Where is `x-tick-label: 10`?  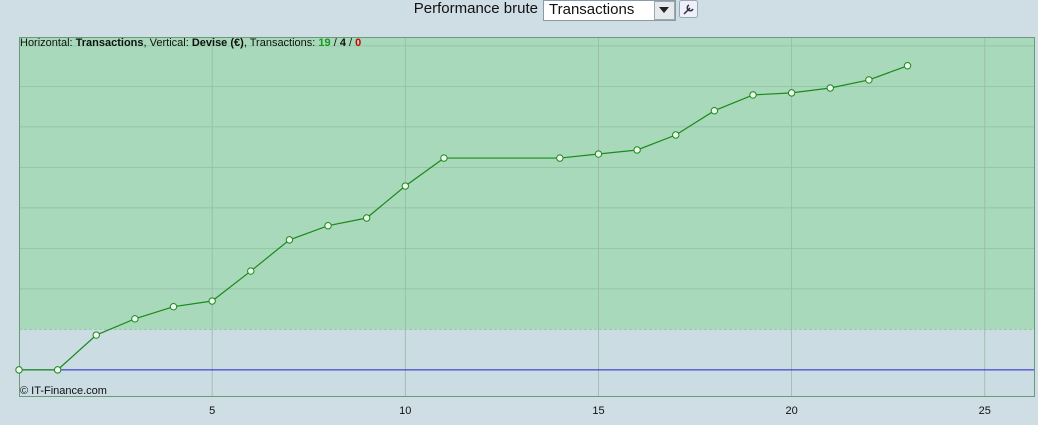 x-tick-label: 10 is located at coordinates (405, 411).